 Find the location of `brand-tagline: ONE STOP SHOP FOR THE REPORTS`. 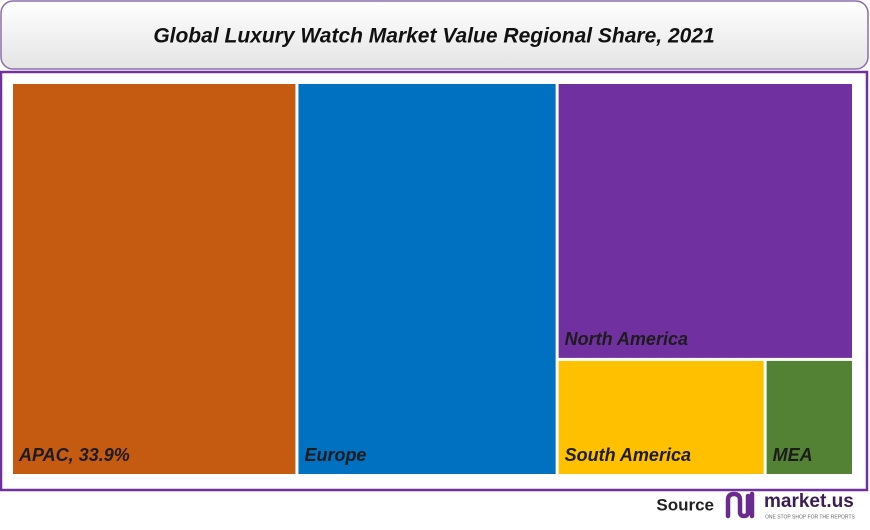

brand-tagline: ONE STOP SHOP FOR THE REPORTS is located at coordinates (810, 517).